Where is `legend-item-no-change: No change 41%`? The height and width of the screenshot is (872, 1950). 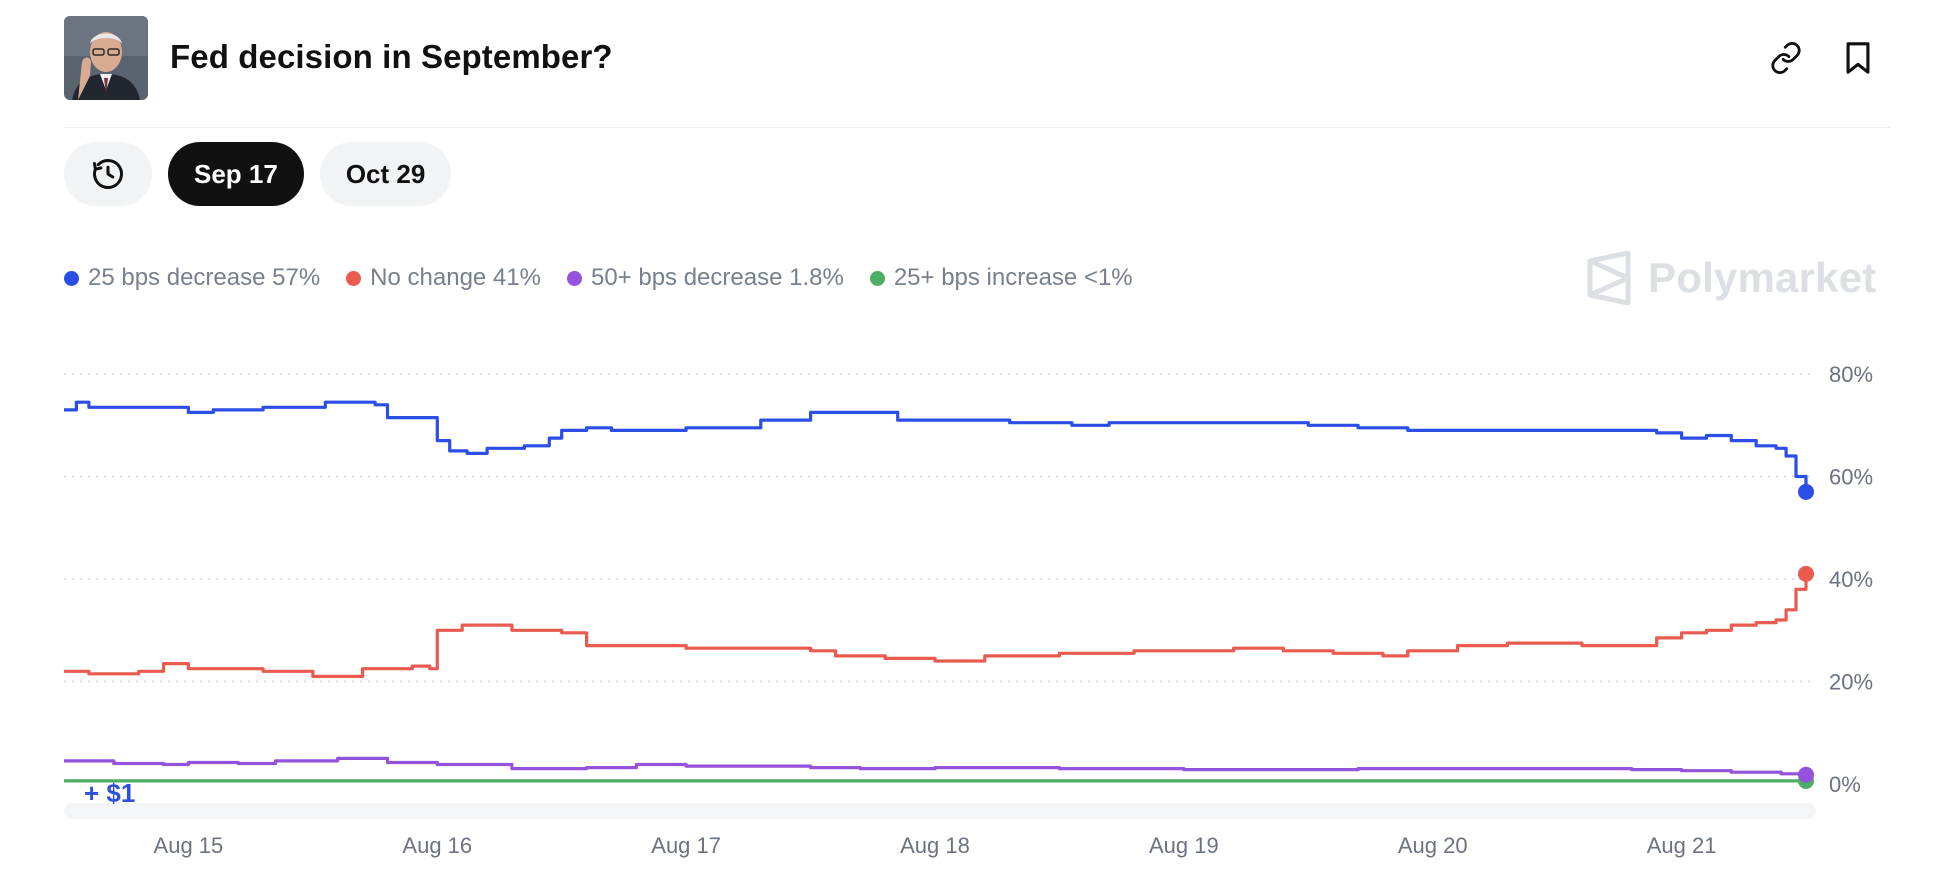 legend-item-no-change: No change 41% is located at coordinates (443, 278).